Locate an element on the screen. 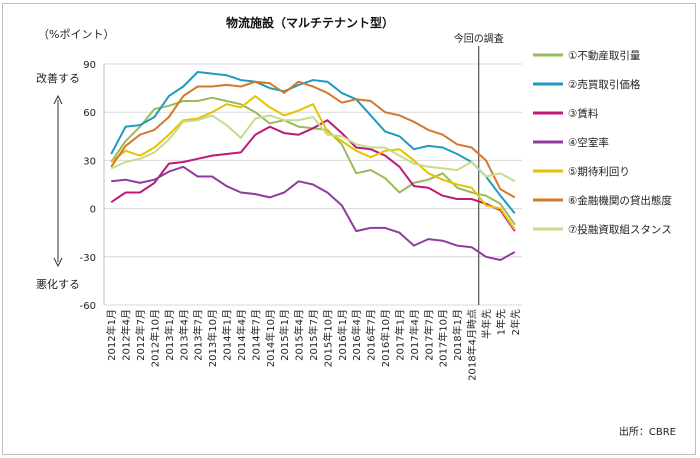 The image size is (700, 458). worsen-label: 悪化する is located at coordinates (58, 284).